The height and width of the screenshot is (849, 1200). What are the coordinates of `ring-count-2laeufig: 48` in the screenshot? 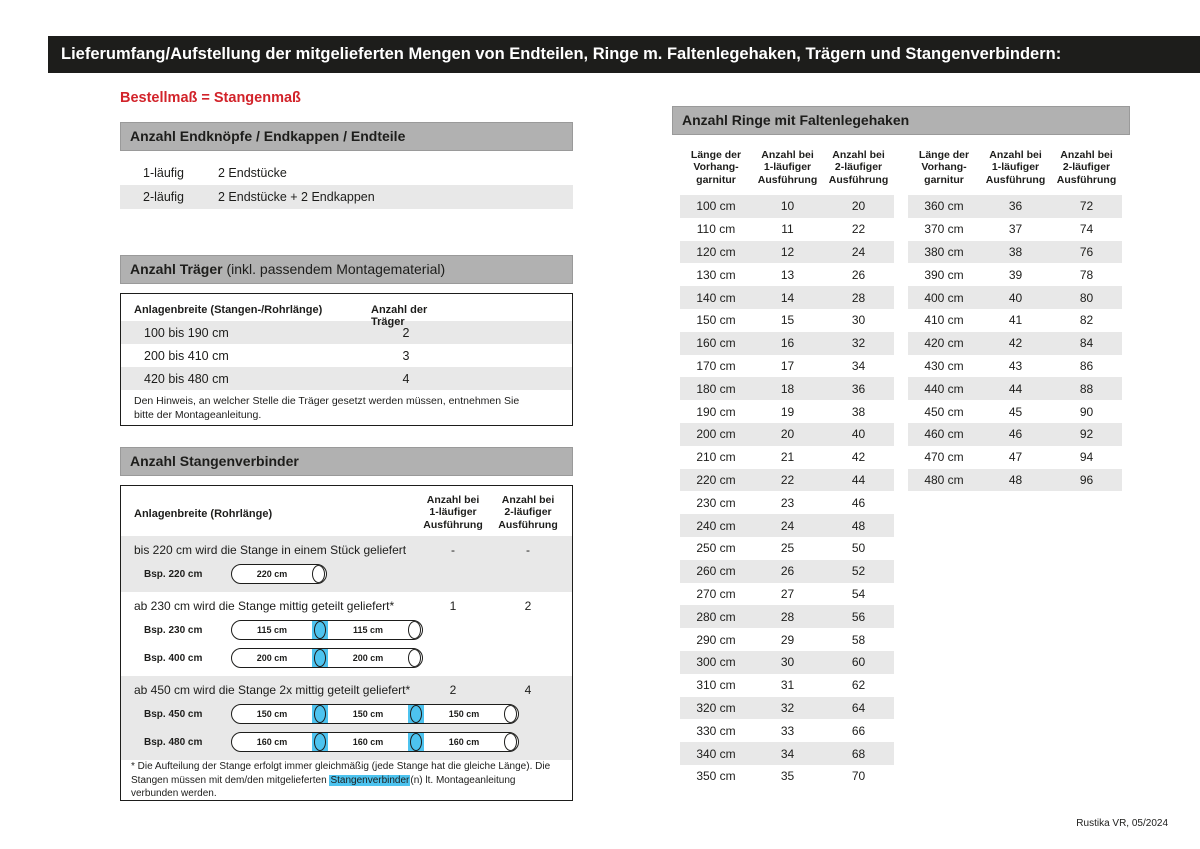 It's located at (858, 525).